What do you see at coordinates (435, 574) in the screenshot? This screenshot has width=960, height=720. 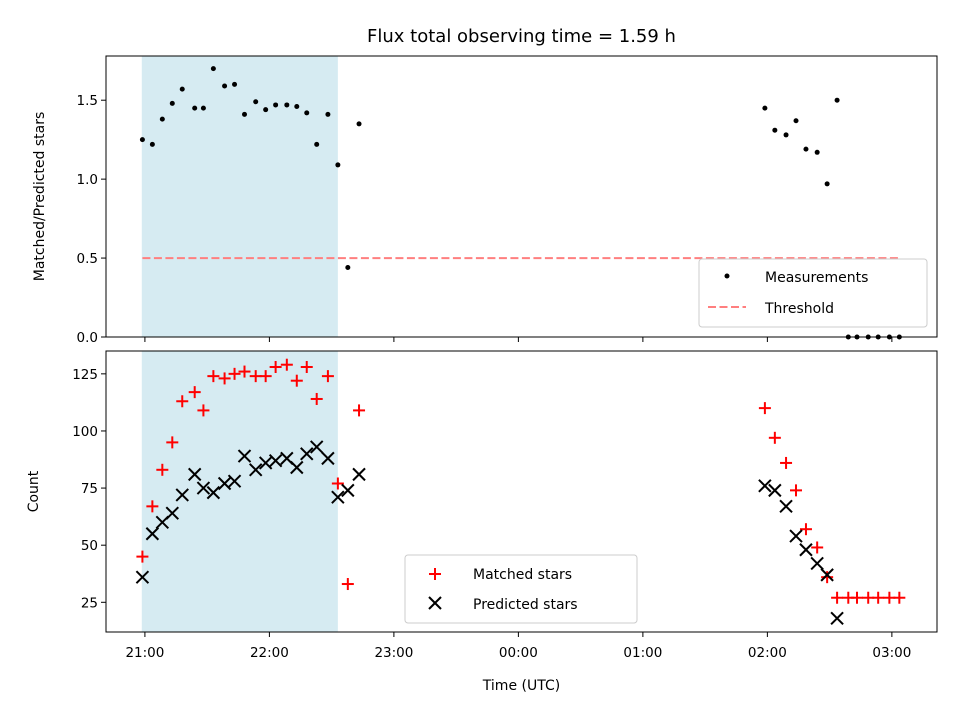 I see `legend-marker-matched` at bounding box center [435, 574].